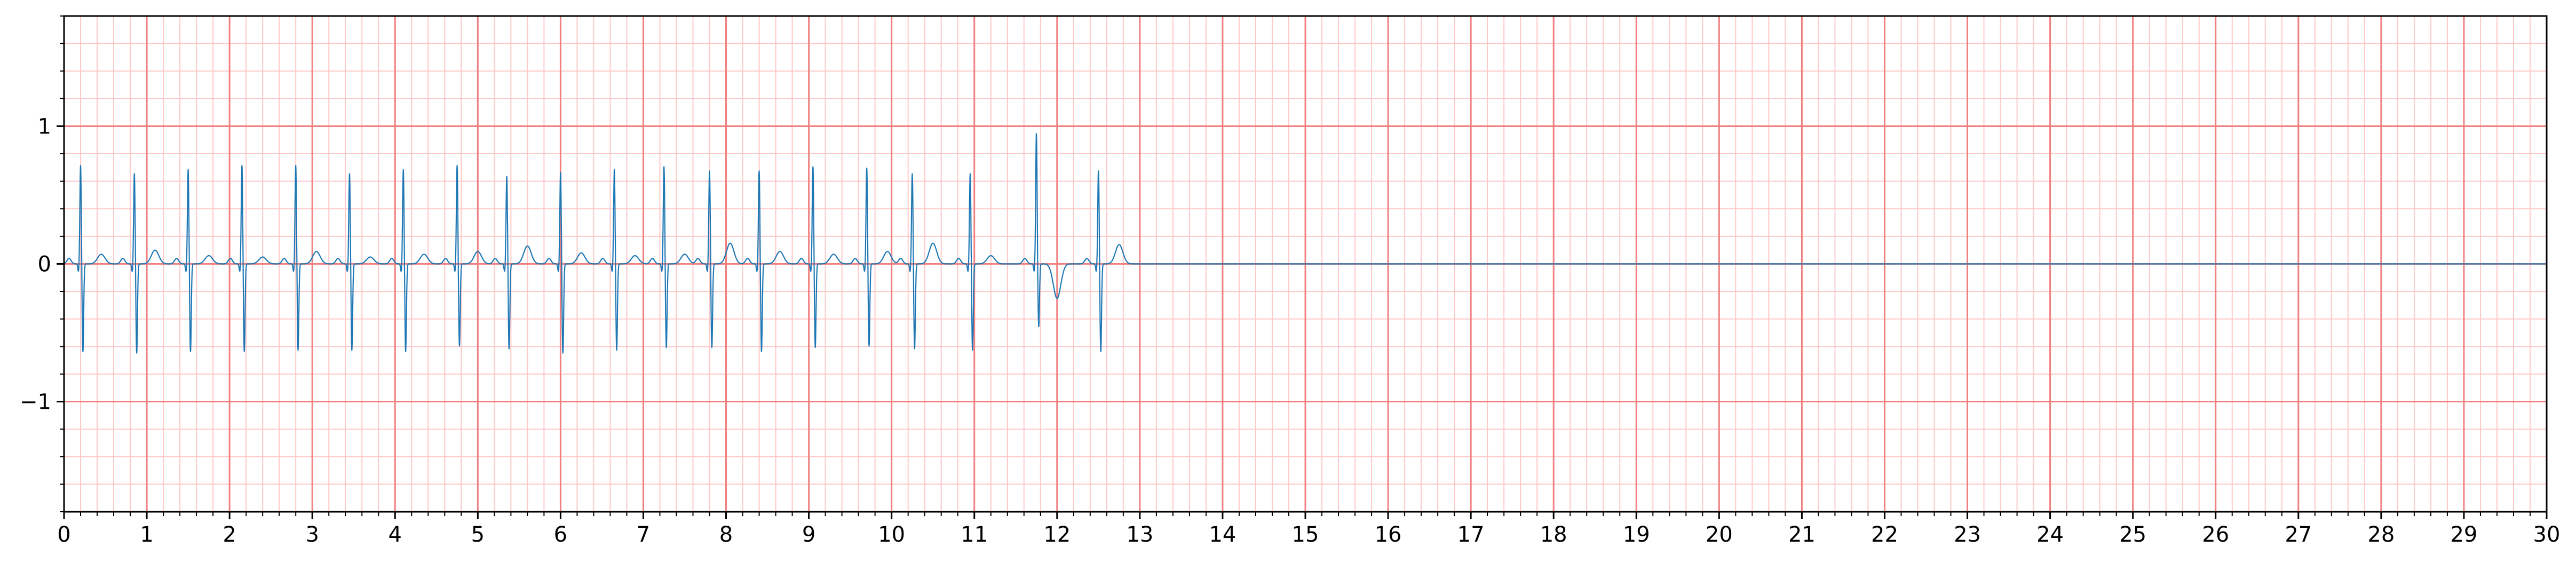  What do you see at coordinates (44, 126) in the screenshot?
I see `y-tick-label: 1` at bounding box center [44, 126].